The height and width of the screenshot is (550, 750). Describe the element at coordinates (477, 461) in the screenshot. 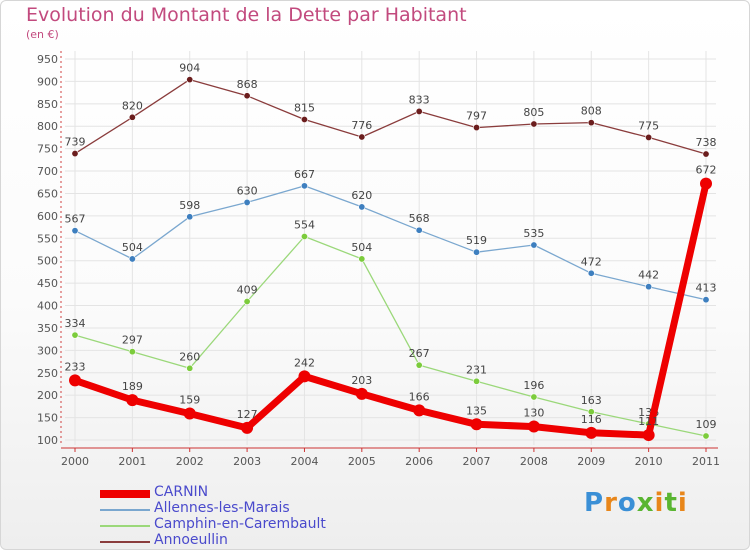

I see `x-tick-label: 2007` at that location.